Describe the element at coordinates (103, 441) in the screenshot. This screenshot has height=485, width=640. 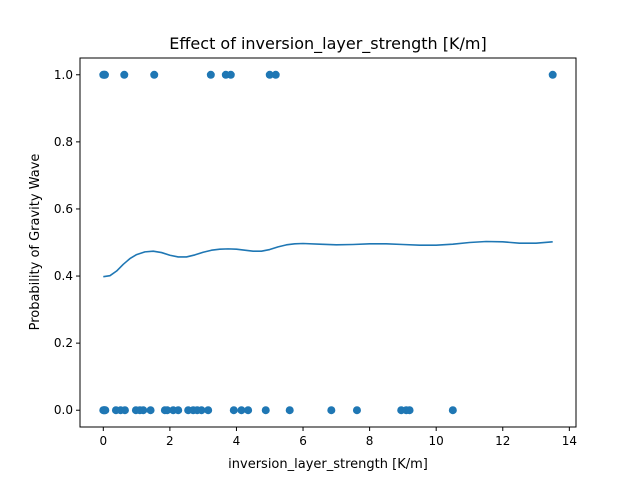
I see `x-tick-label: 0` at that location.